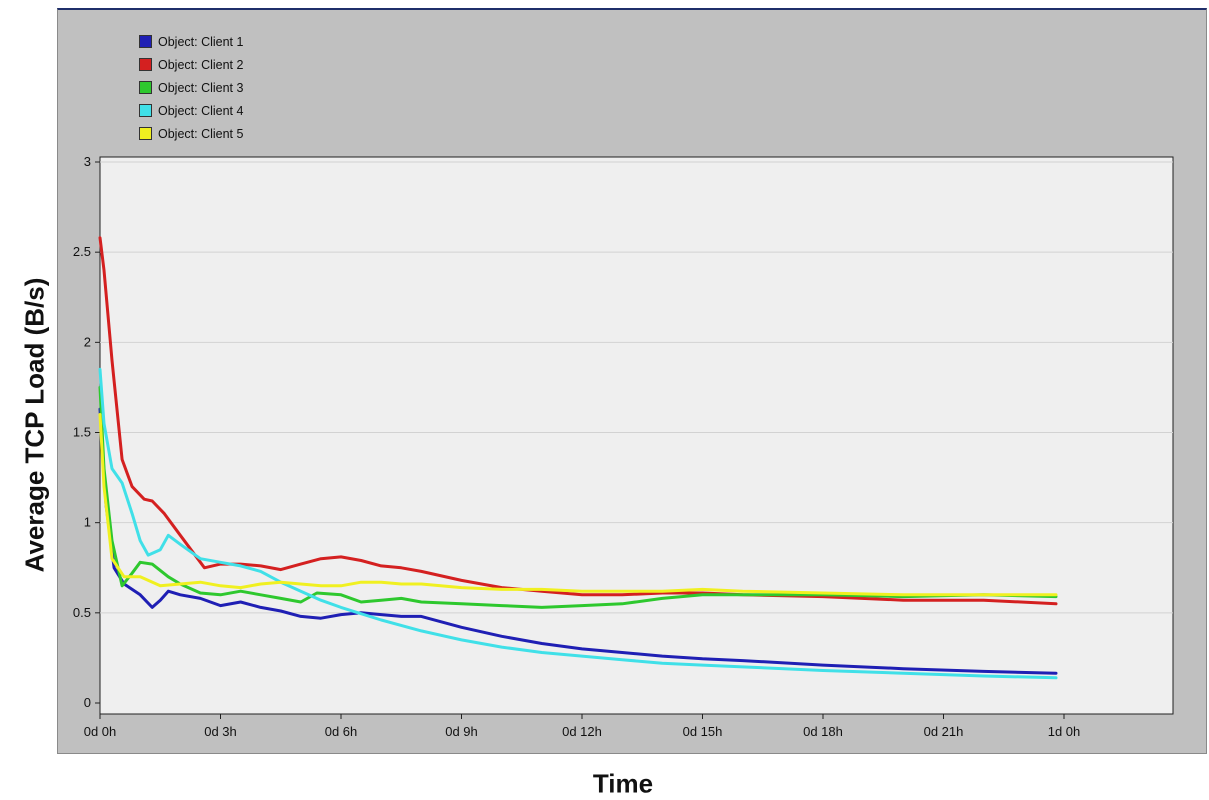 The width and height of the screenshot is (1209, 800). Describe the element at coordinates (201, 133) in the screenshot. I see `legend-label: Object: Client 5` at that location.